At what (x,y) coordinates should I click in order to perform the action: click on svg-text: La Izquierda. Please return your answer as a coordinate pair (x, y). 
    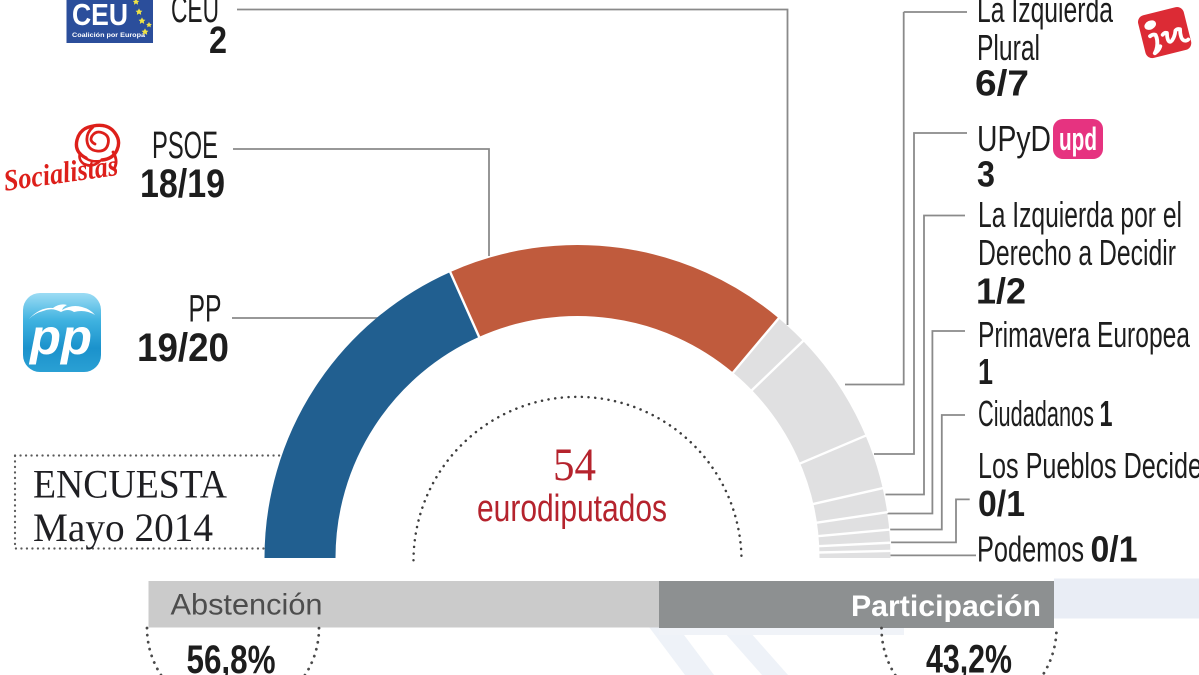
    Looking at the image, I should click on (1045, 15).